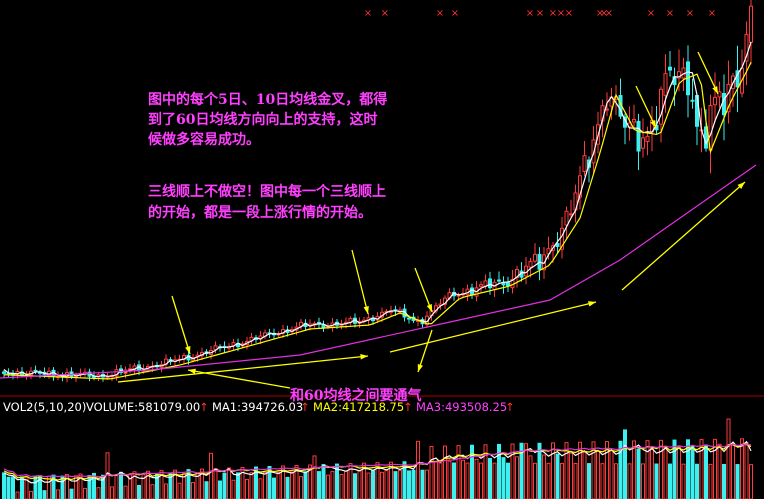  Describe the element at coordinates (461, 407) in the screenshot. I see `ma3-value: MA3:493508.25` at that location.